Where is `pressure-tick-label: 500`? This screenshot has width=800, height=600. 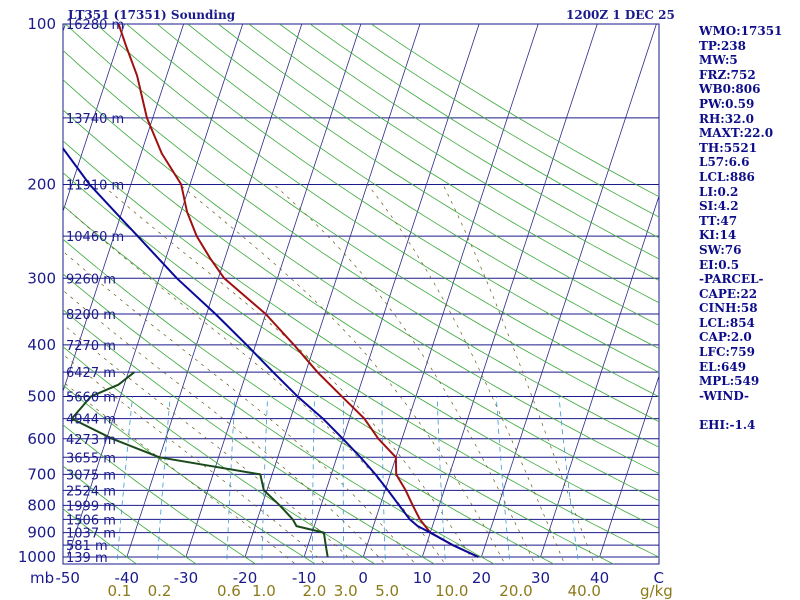 pressure-tick-label: 500 is located at coordinates (41, 397).